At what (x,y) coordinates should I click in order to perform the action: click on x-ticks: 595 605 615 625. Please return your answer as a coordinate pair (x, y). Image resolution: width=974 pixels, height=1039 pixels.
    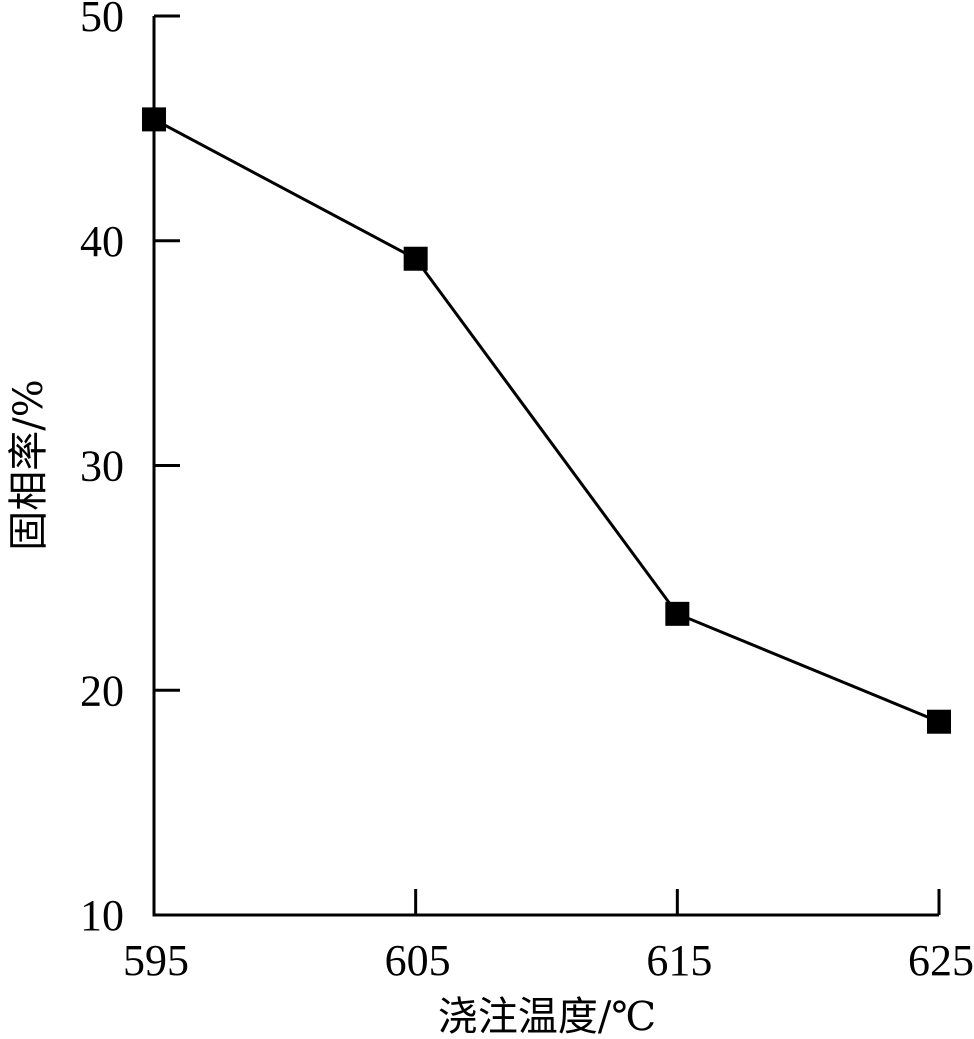
    Looking at the image, I should click on (548, 937).